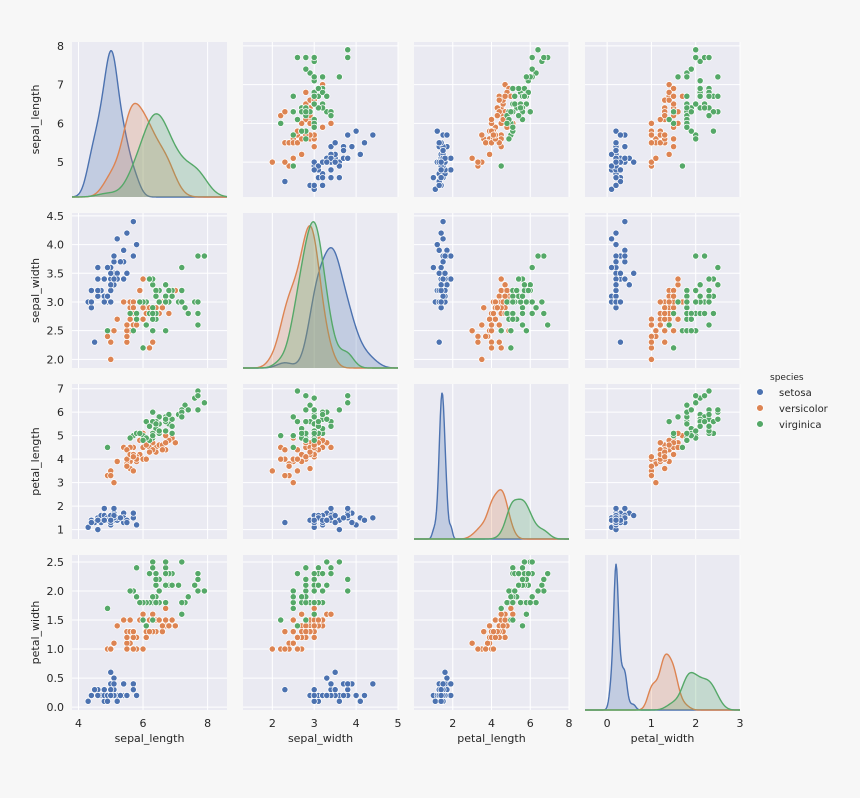 This screenshot has width=860, height=798. Describe the element at coordinates (663, 738) in the screenshot. I see `xlabel-petal_width: petal_width` at that location.